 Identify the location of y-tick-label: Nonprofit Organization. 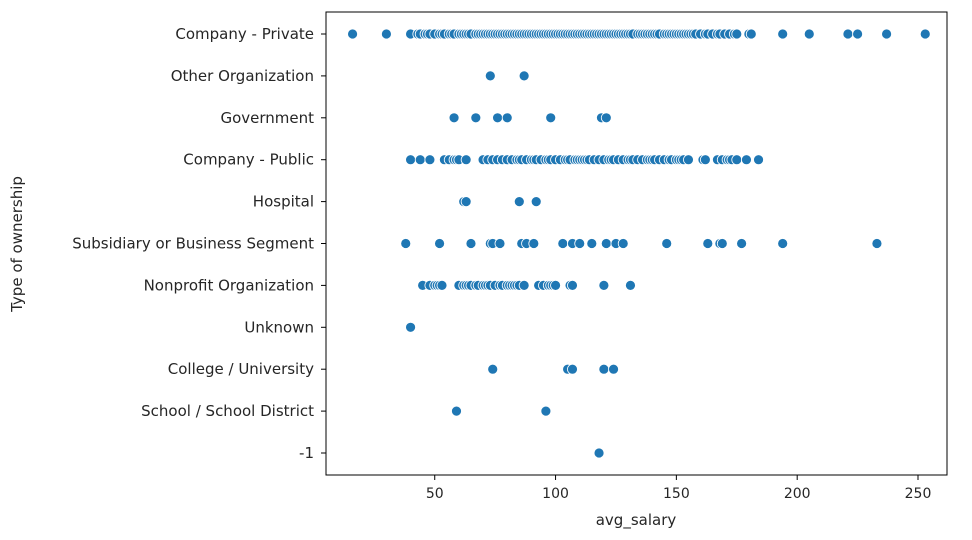
(229, 285).